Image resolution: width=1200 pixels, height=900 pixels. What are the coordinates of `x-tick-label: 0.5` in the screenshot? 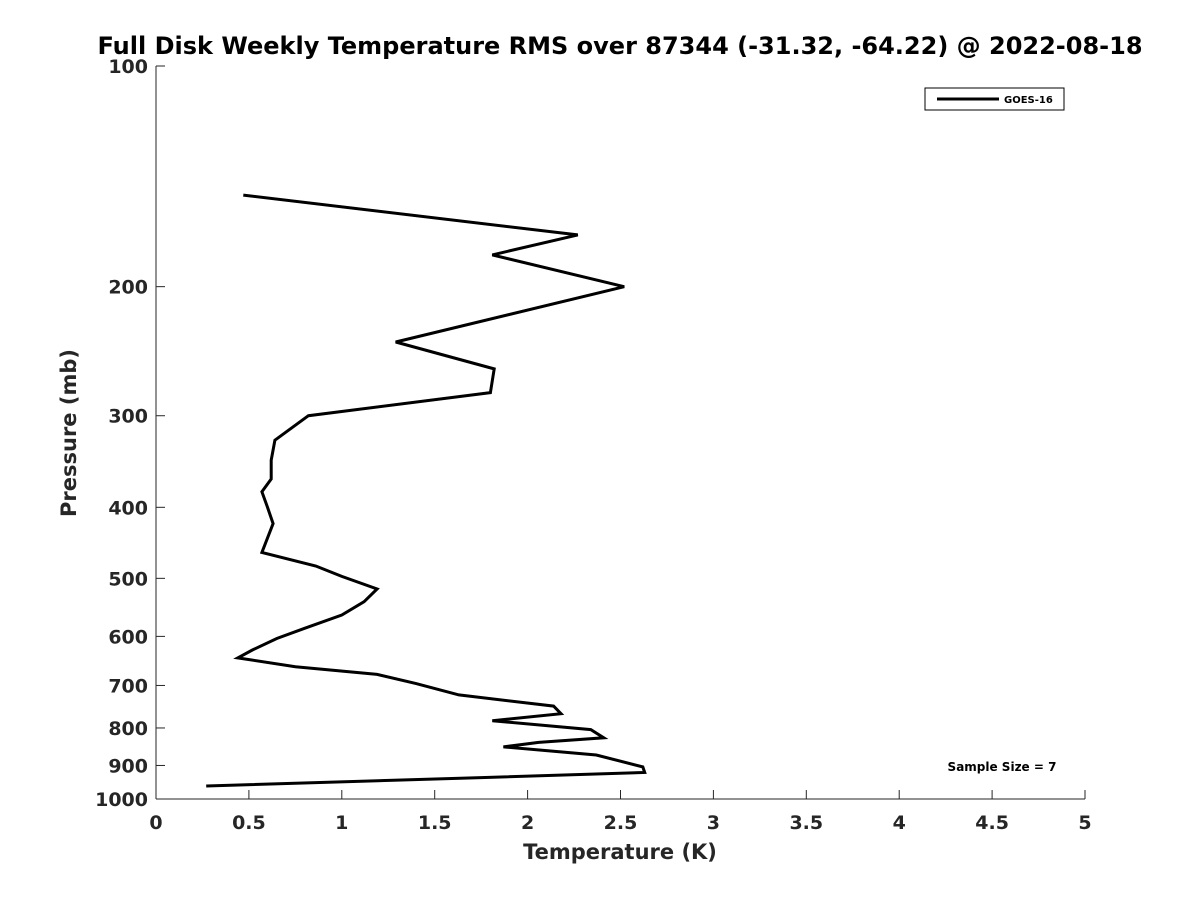 It's located at (249, 823).